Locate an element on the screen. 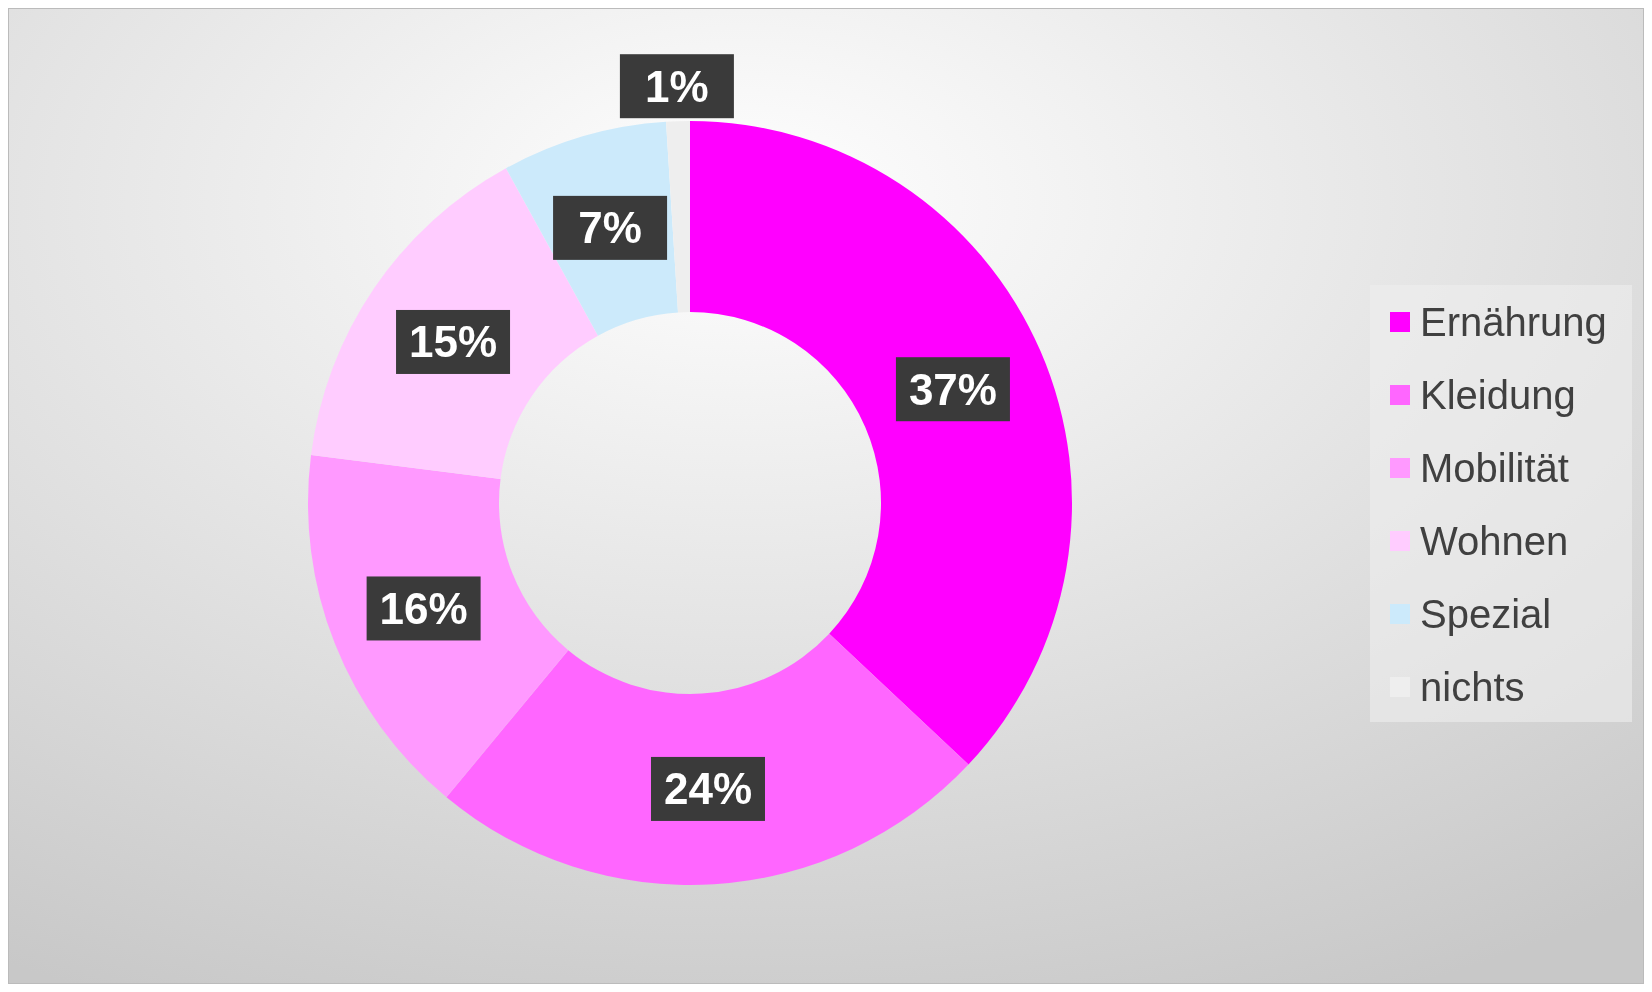 This screenshot has height=992, width=1652. data-label: 15% is located at coordinates (453, 342).